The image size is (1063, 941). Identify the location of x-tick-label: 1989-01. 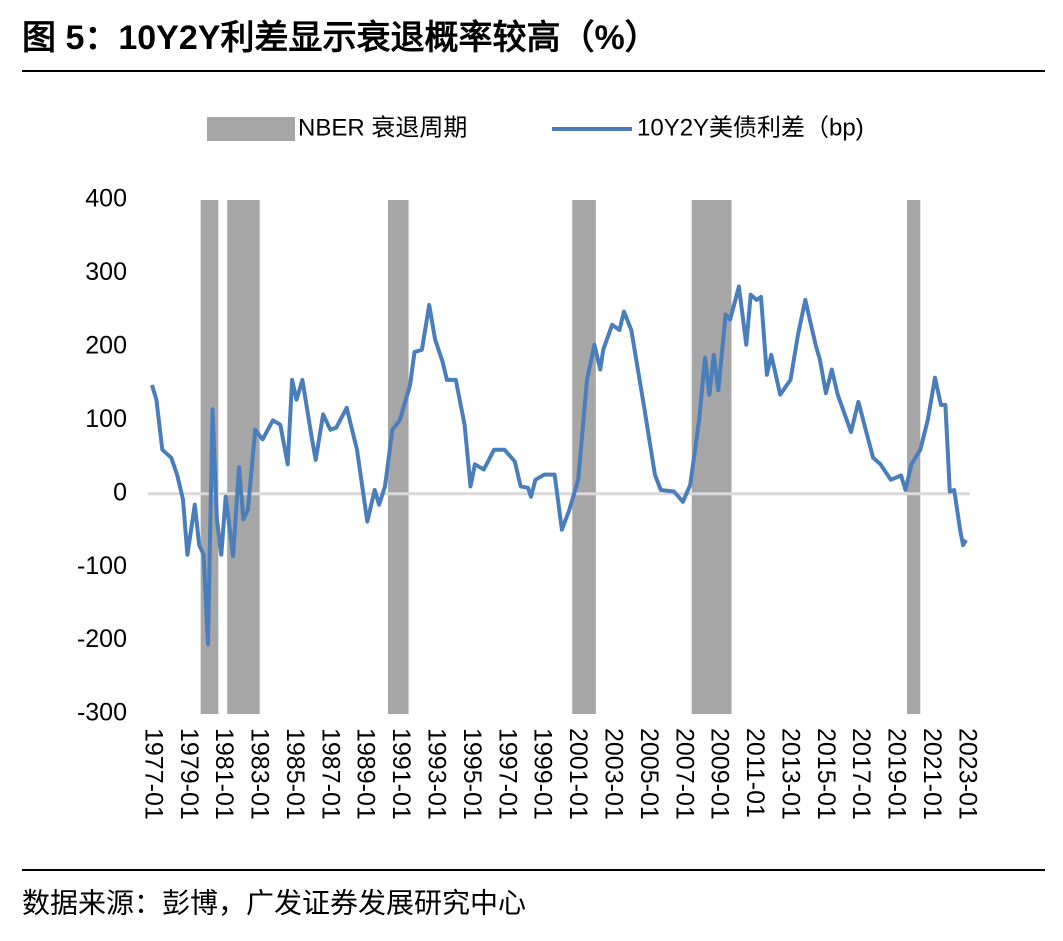
(366, 774).